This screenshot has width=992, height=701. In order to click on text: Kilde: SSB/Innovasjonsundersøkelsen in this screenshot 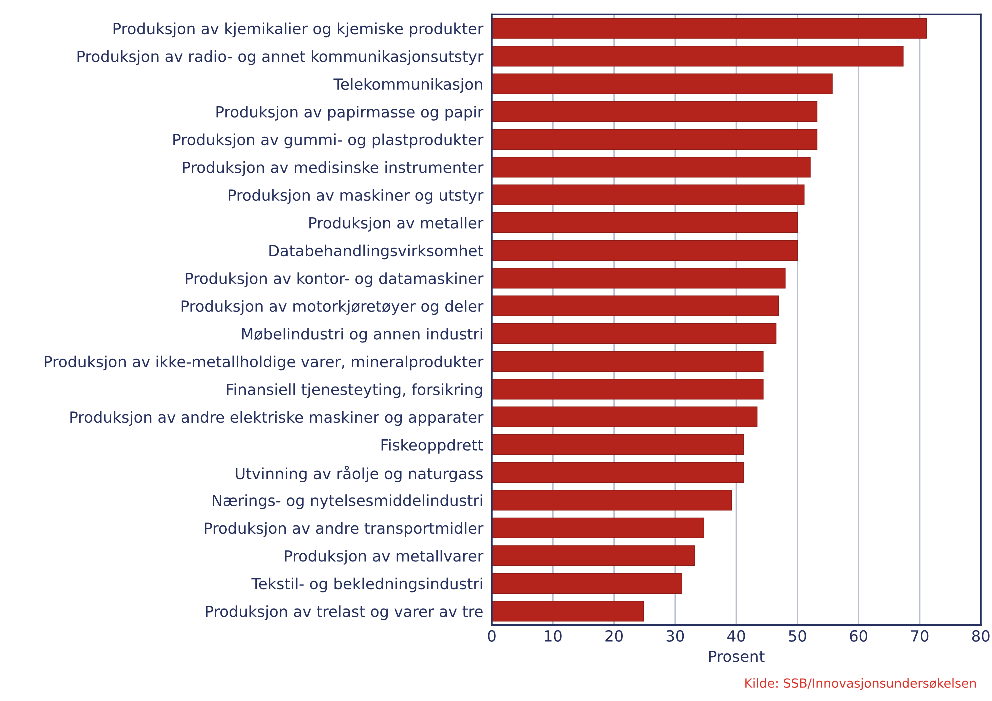, I will do `click(861, 684)`.